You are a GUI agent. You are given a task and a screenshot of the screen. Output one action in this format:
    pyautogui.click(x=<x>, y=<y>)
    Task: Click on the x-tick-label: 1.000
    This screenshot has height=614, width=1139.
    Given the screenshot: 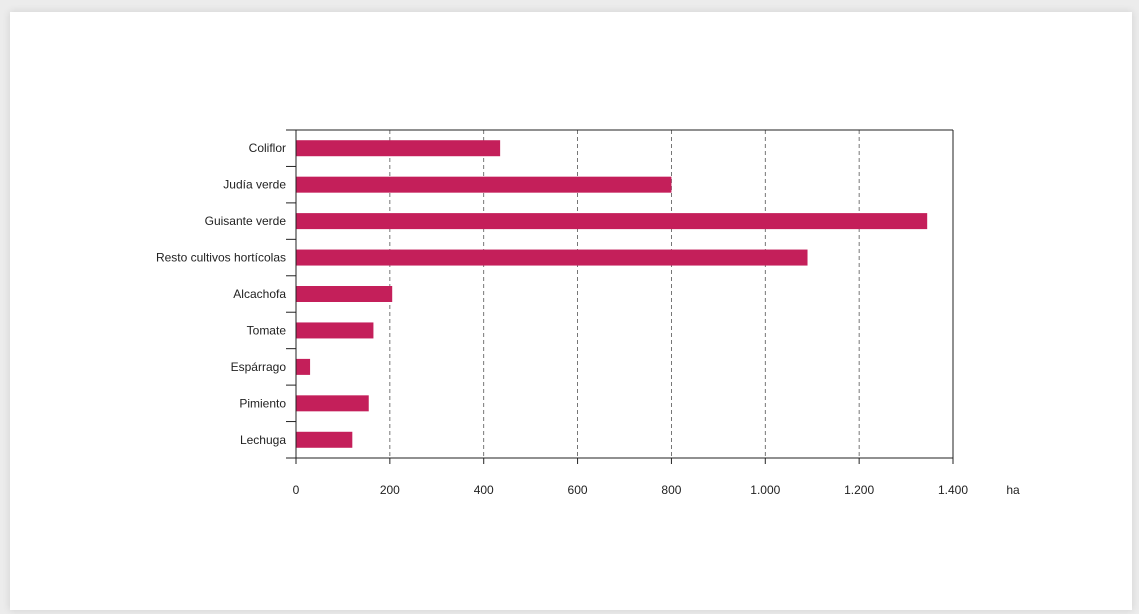 What is the action you would take?
    pyautogui.click(x=765, y=490)
    